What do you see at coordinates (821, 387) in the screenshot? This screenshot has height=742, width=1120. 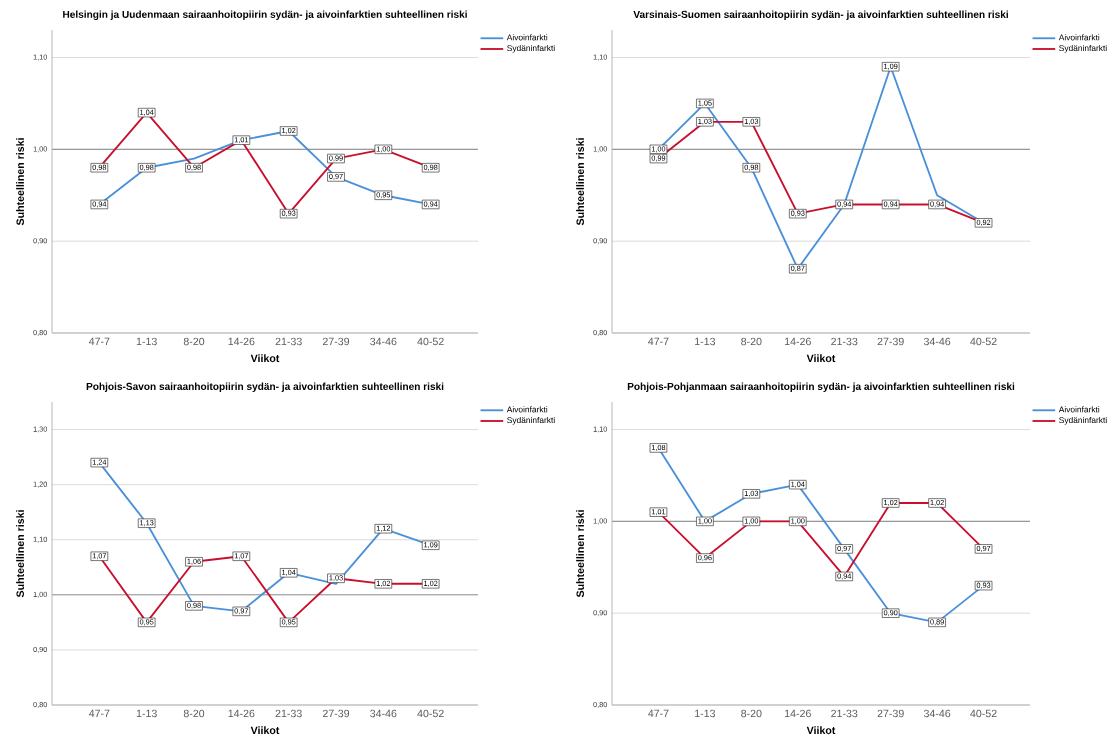 I see `chart-title: Pohjois-Pohjanmaan sairaanhoitopiirin sydän- ja aivoinfarktien suhteellinen riski` at bounding box center [821, 387].